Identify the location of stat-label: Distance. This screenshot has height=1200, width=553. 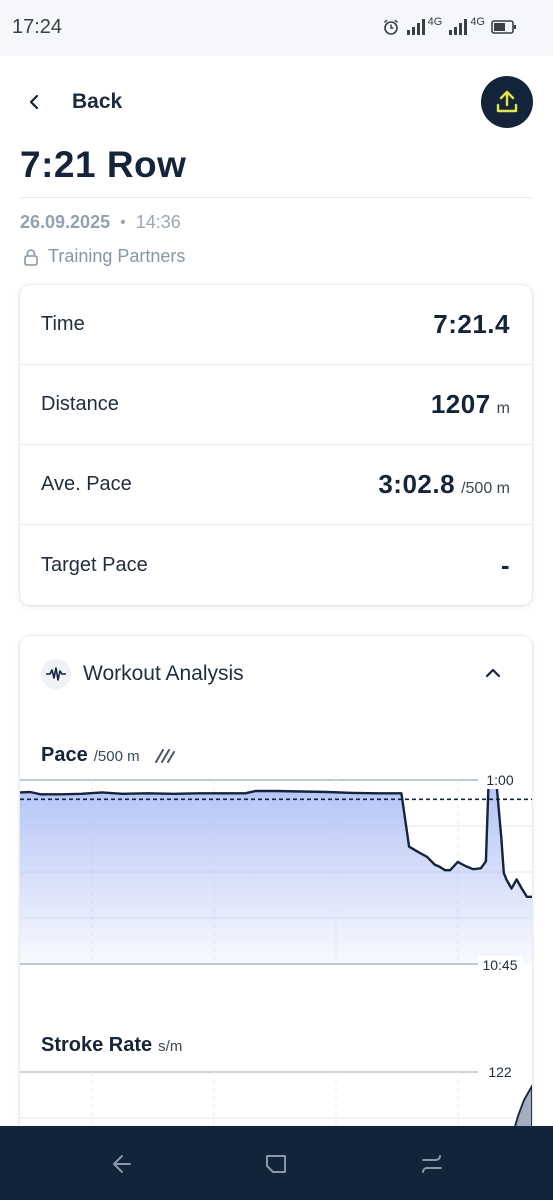
(80, 404).